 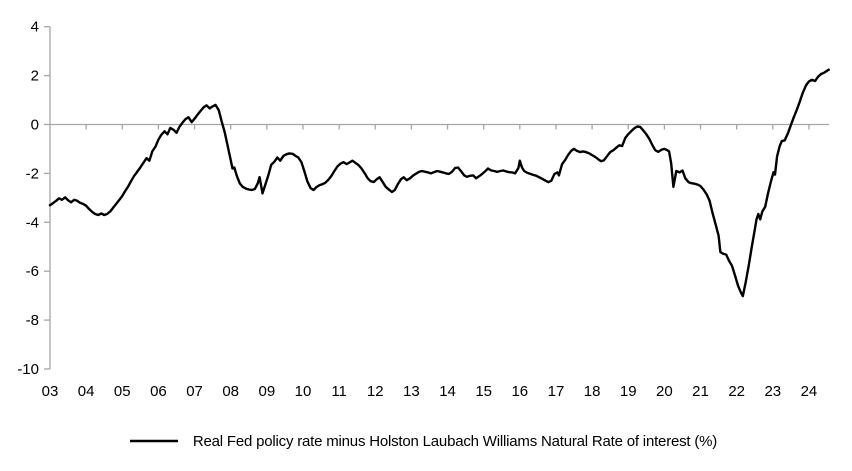 I want to click on x-tick-label: 04, so click(x=86, y=391).